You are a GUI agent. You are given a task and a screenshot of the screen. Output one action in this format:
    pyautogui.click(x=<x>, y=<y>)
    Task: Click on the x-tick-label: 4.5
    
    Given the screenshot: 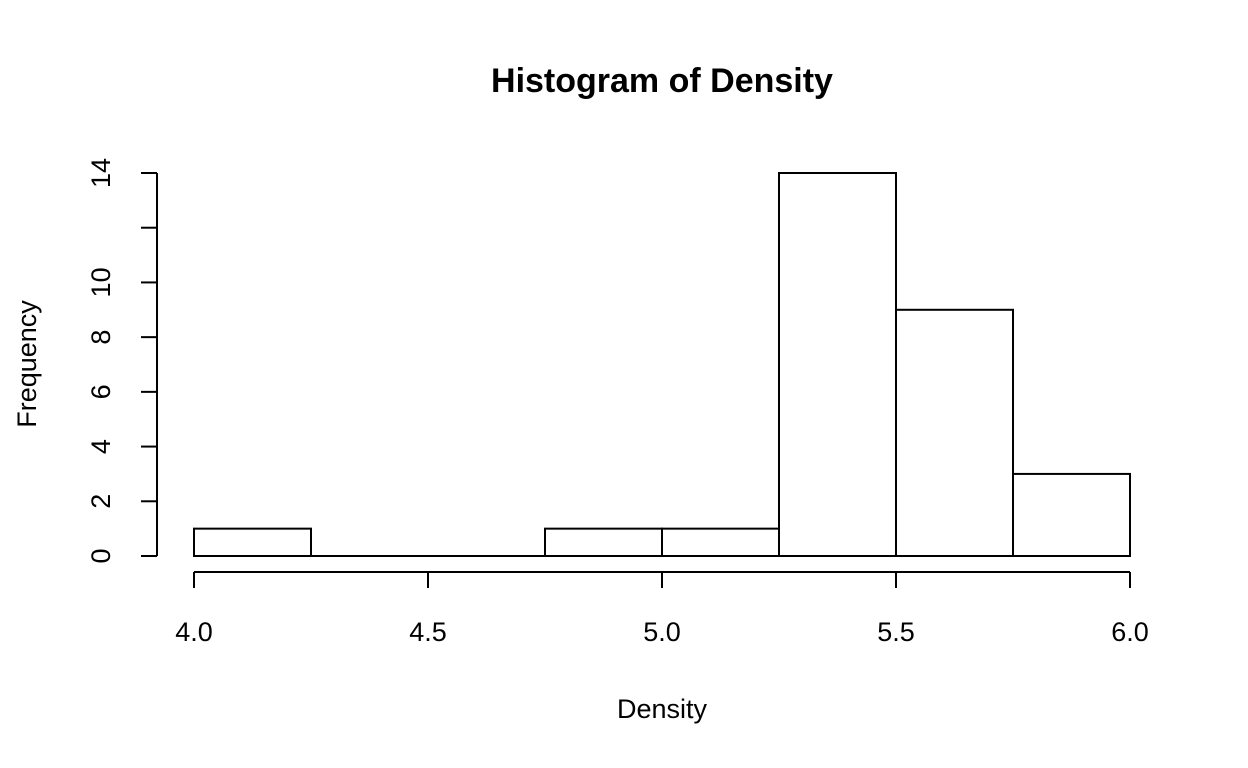 What is the action you would take?
    pyautogui.click(x=428, y=632)
    